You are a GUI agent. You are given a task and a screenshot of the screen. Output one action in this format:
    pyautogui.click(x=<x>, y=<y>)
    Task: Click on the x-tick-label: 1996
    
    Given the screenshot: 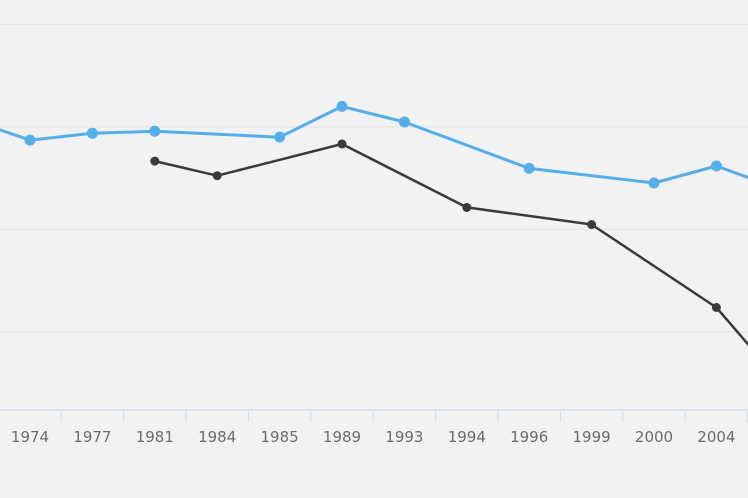 What is the action you would take?
    pyautogui.click(x=529, y=437)
    